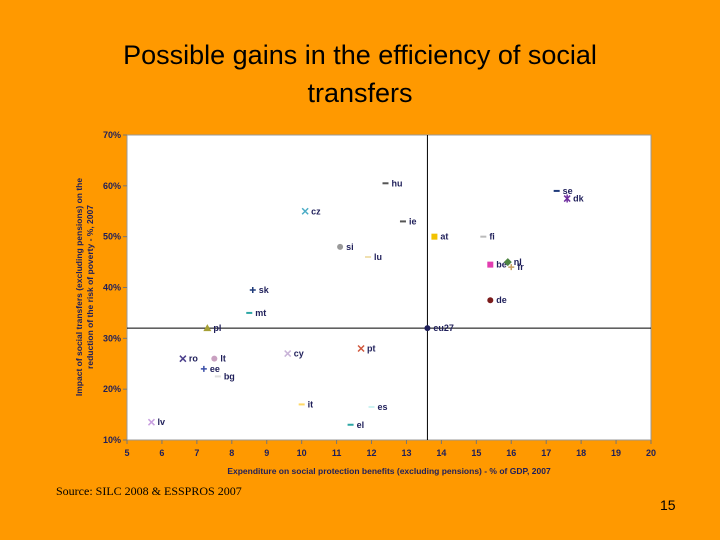 This screenshot has width=720, height=540. Describe the element at coordinates (156, 422) in the screenshot. I see `data-point-lv: lv` at that location.